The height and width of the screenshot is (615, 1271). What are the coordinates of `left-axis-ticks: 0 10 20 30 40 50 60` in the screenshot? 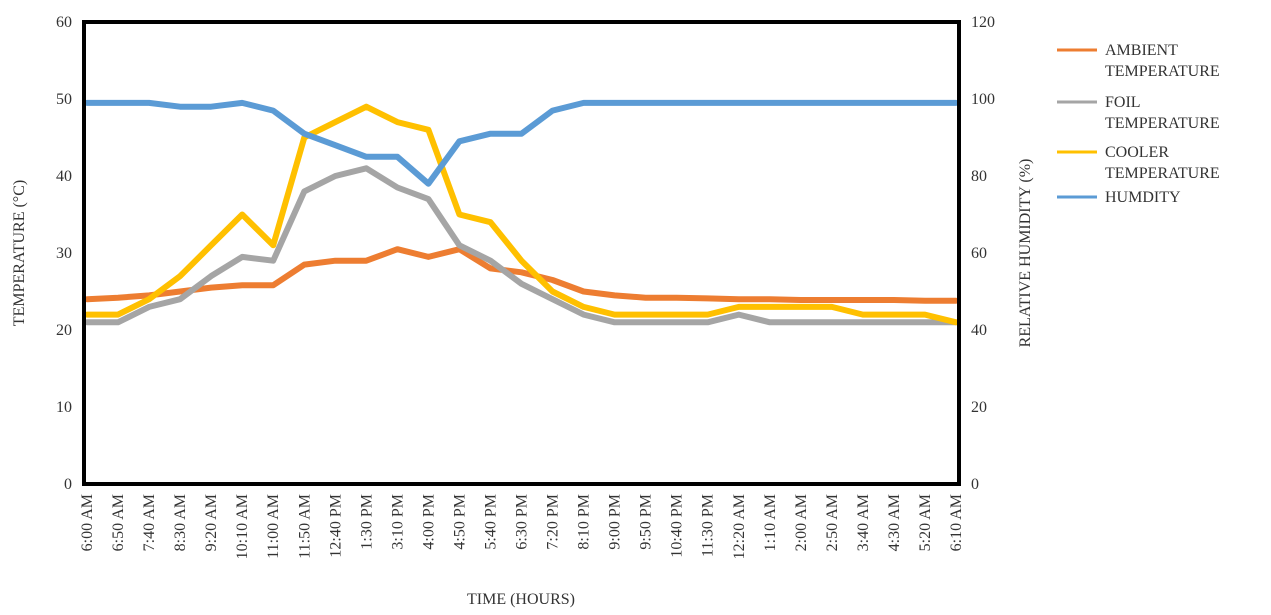 It's located at (64, 253).